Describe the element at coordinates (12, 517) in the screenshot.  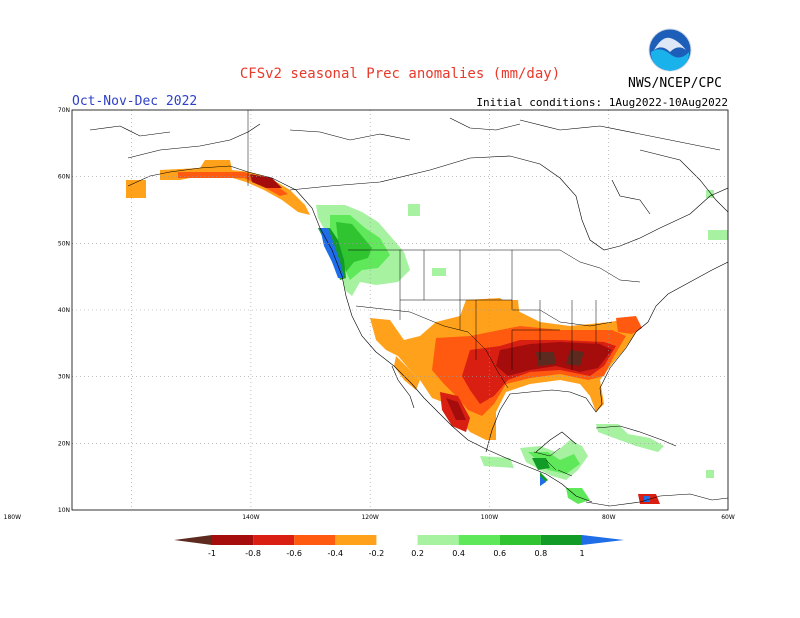
I see `lon-label-180W: 180W` at that location.